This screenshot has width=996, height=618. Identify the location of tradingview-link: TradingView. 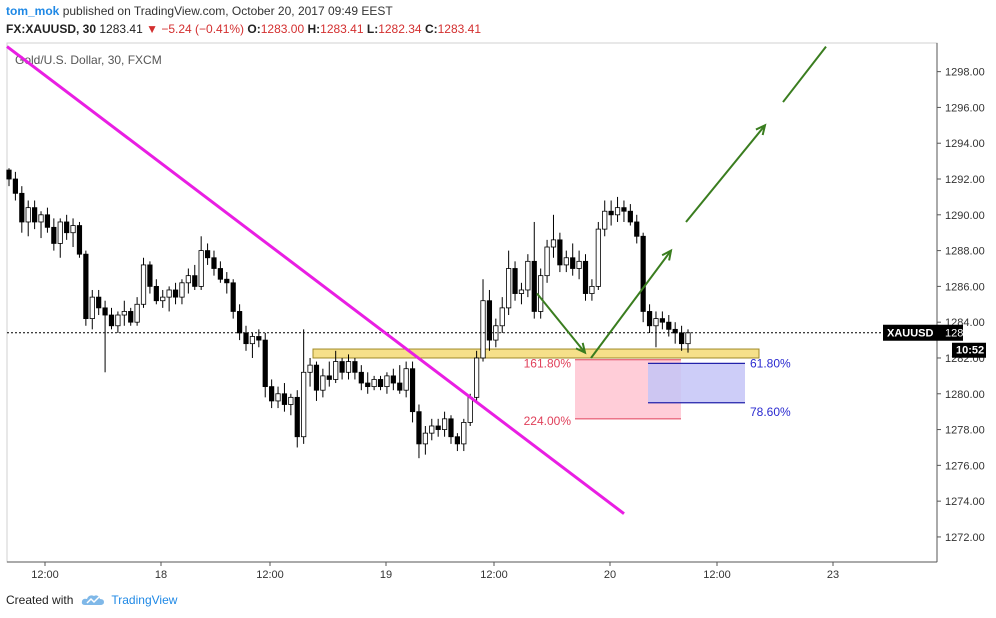
(144, 600).